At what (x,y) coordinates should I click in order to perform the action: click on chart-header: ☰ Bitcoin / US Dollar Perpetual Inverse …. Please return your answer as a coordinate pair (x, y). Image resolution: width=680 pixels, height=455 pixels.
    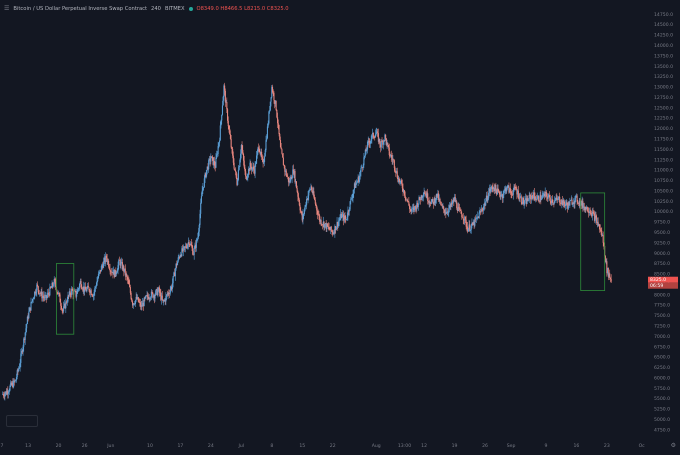
    Looking at the image, I should click on (146, 9).